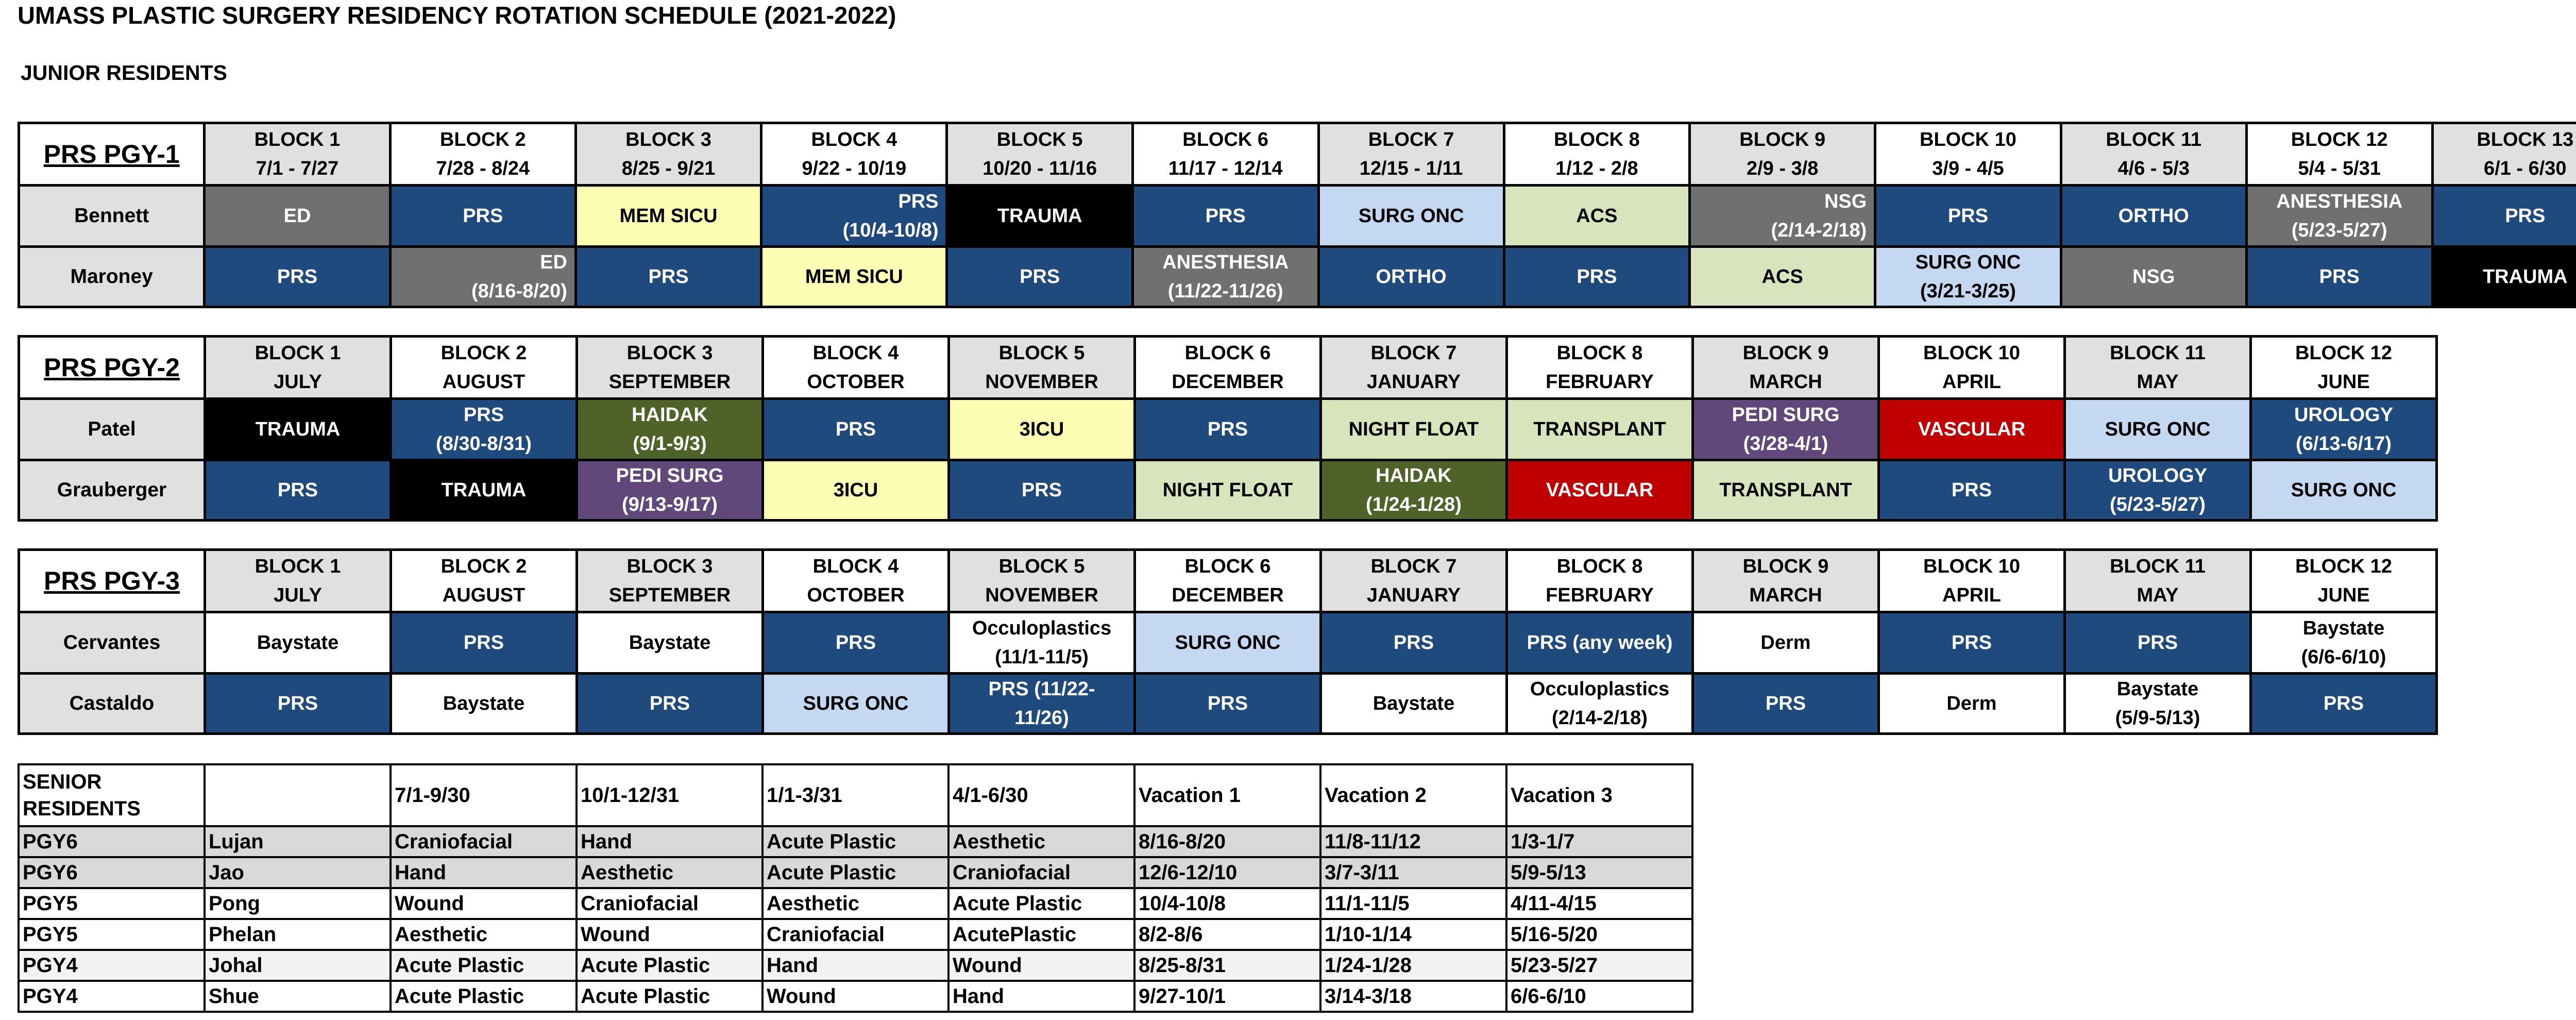 Image resolution: width=2576 pixels, height=1020 pixels. What do you see at coordinates (1414, 476) in the screenshot?
I see `rotation-name: HAIDAK` at bounding box center [1414, 476].